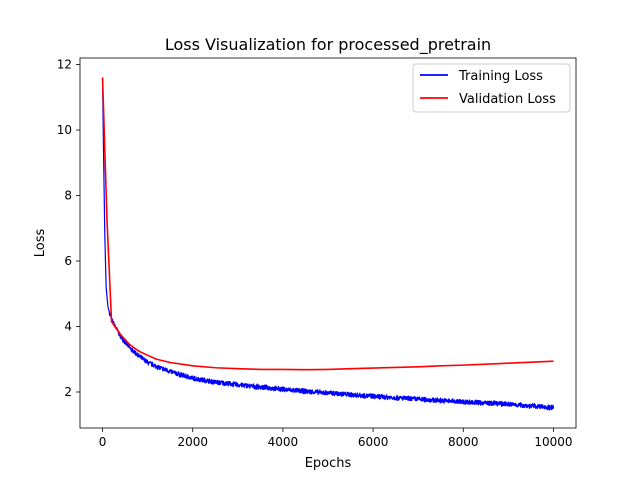 This screenshot has height=480, width=640. Describe the element at coordinates (64, 130) in the screenshot. I see `y-tick-label: 10` at that location.